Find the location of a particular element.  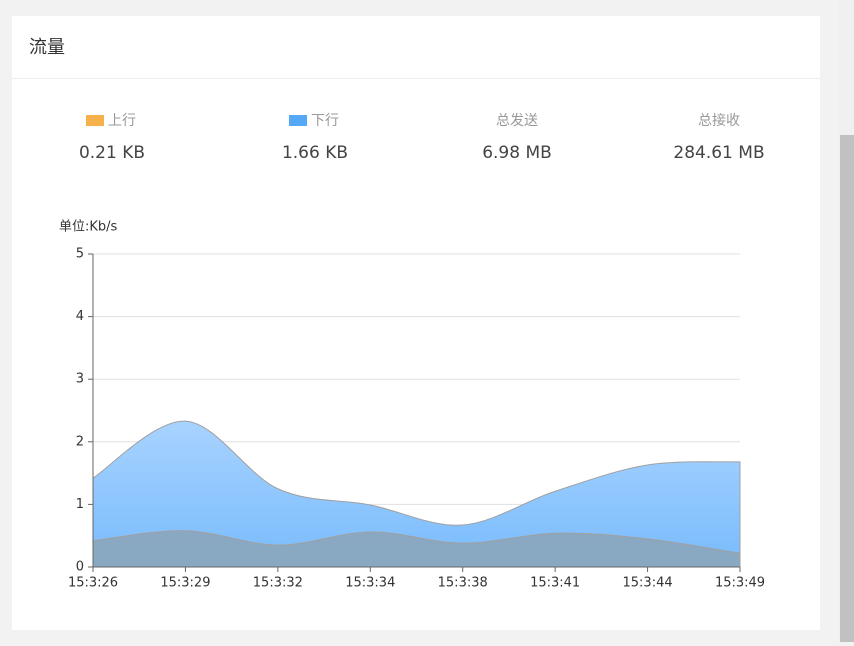

stat-value: 1.66 KB is located at coordinates (315, 153).